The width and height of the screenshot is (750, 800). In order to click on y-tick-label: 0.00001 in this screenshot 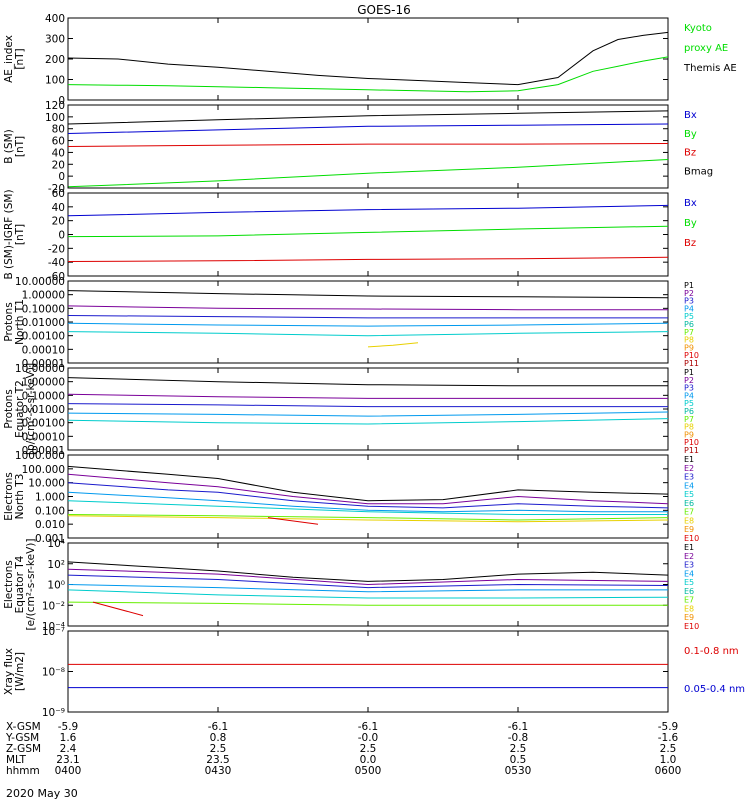, I will do `click(43, 451)`.